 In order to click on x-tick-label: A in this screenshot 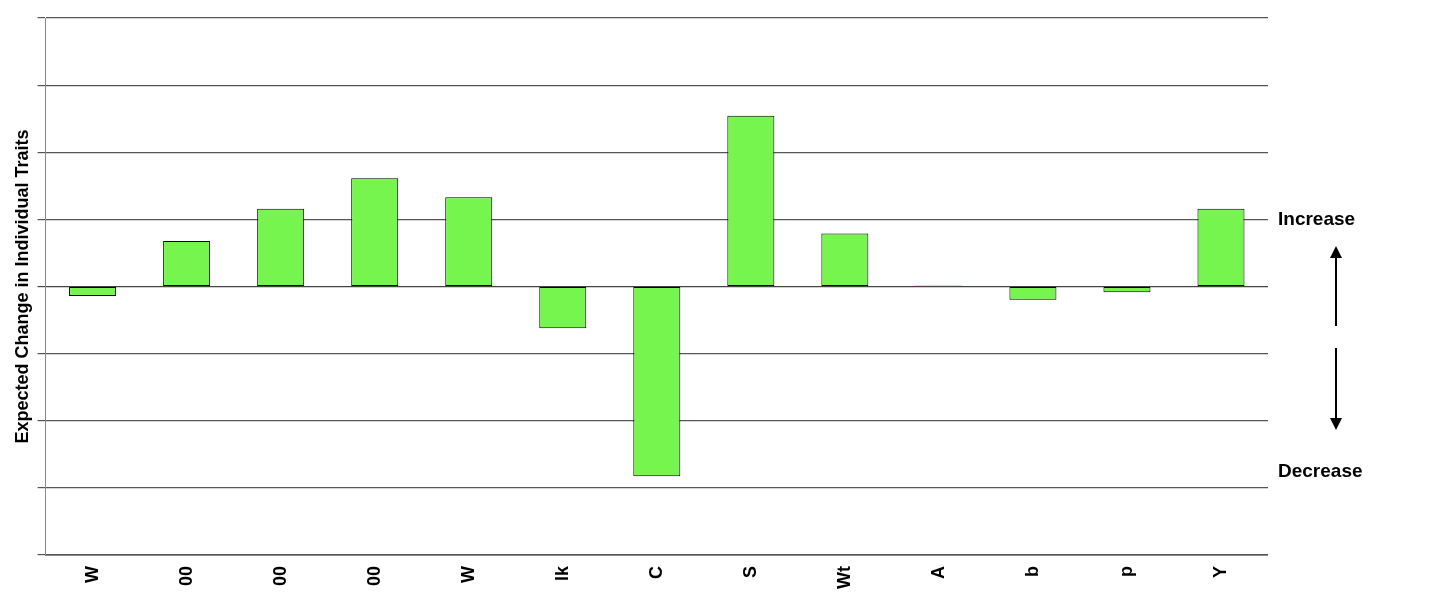, I will do `click(937, 573)`.